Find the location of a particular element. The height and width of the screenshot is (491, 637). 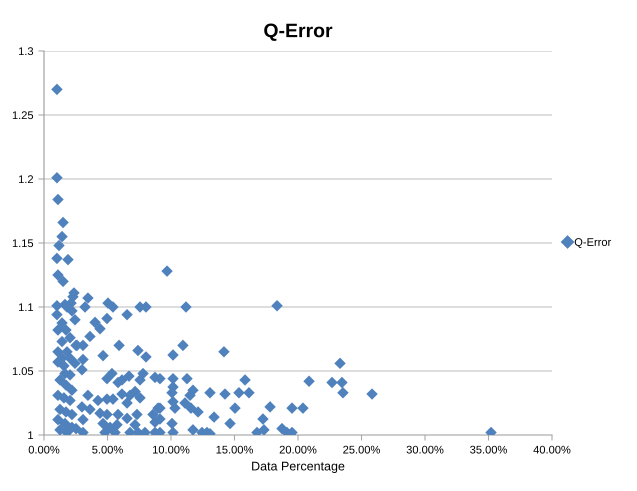

chart-title: Q-Error is located at coordinates (298, 32).